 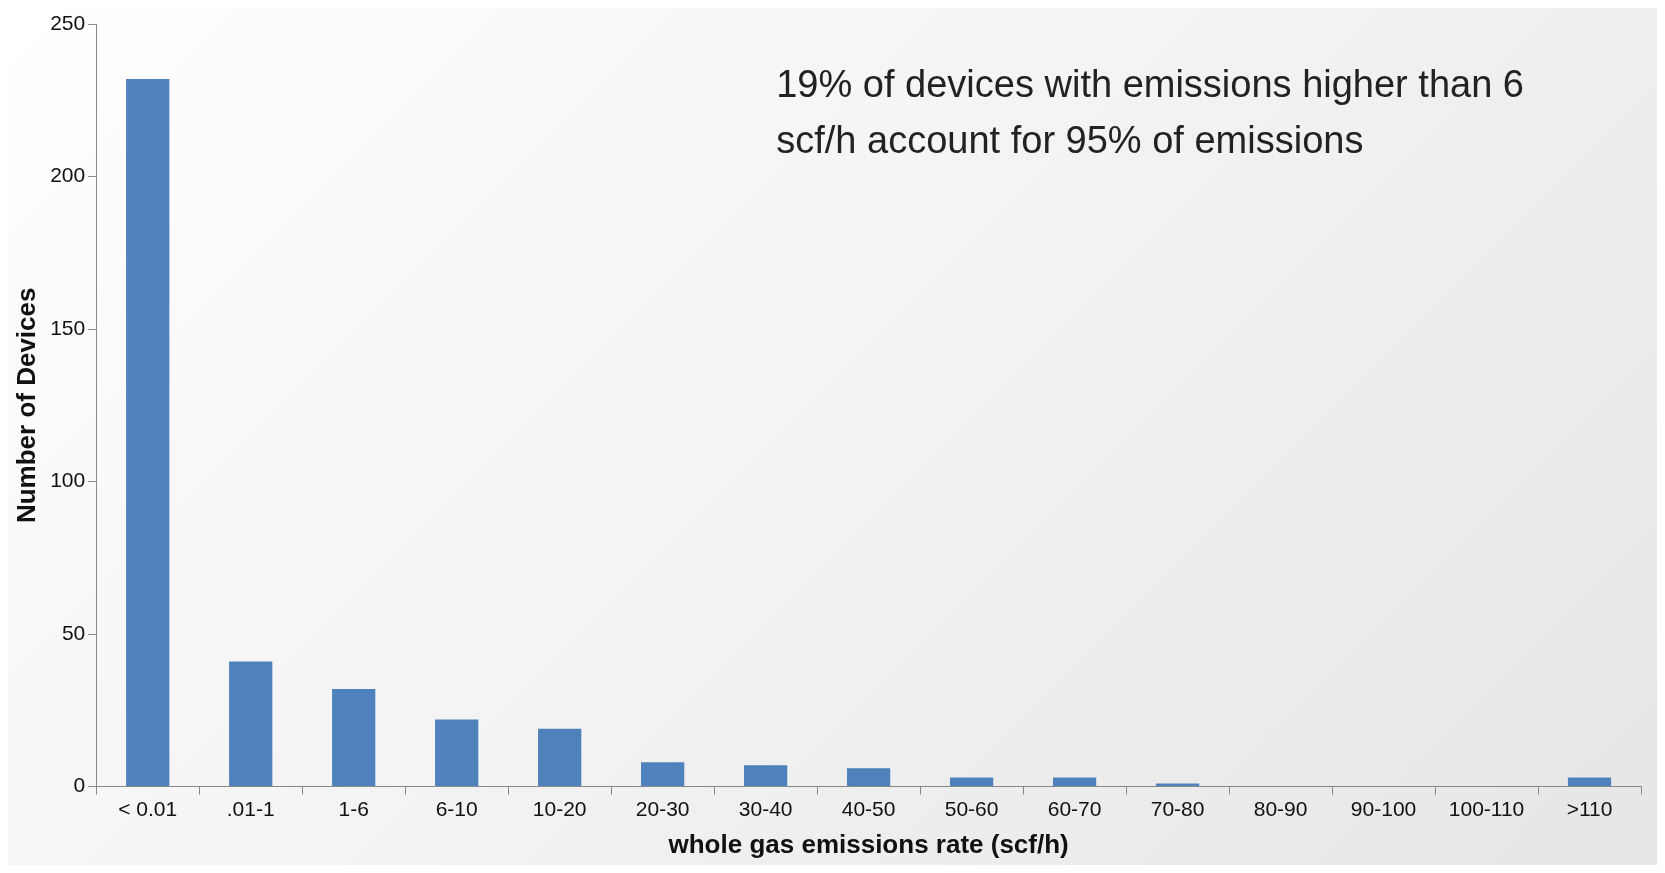 What do you see at coordinates (250, 808) in the screenshot?
I see `x-tick-label: .01-1` at bounding box center [250, 808].